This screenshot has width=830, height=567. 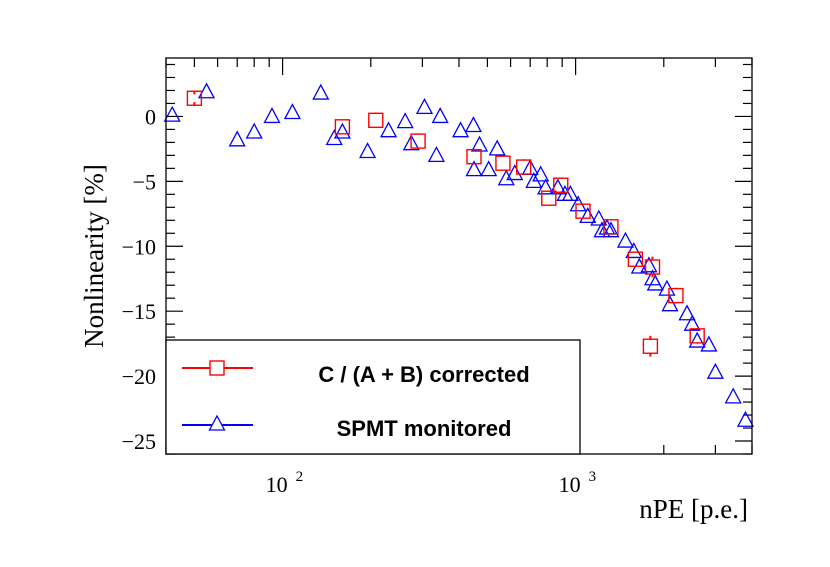 What do you see at coordinates (300, 477) in the screenshot?
I see `x-tick-exponent: 2` at bounding box center [300, 477].